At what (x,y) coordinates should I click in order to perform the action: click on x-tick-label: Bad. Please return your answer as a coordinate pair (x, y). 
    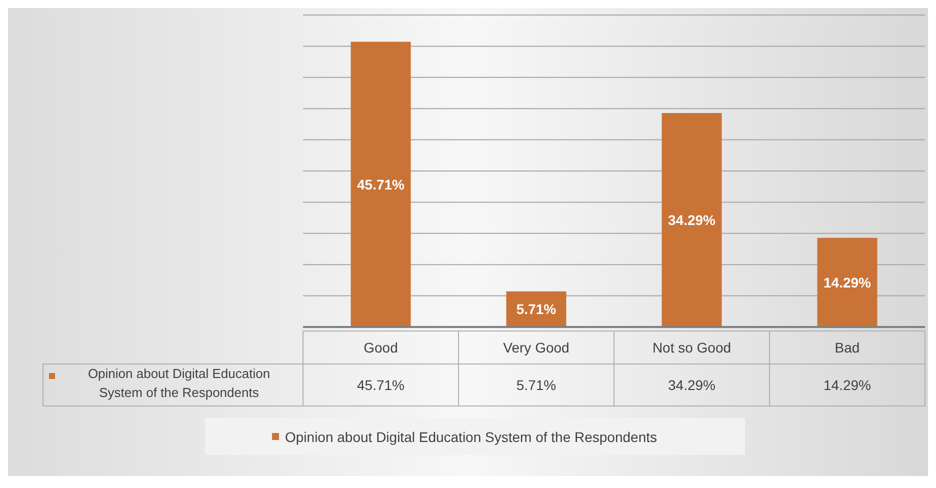
    Looking at the image, I should click on (847, 347).